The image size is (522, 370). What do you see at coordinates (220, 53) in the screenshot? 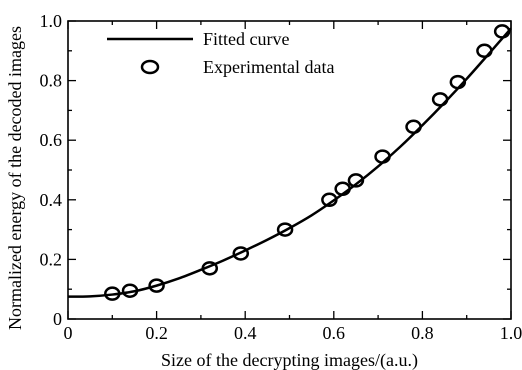
I see `legend: Fitted curve Experimental data` at bounding box center [220, 53].